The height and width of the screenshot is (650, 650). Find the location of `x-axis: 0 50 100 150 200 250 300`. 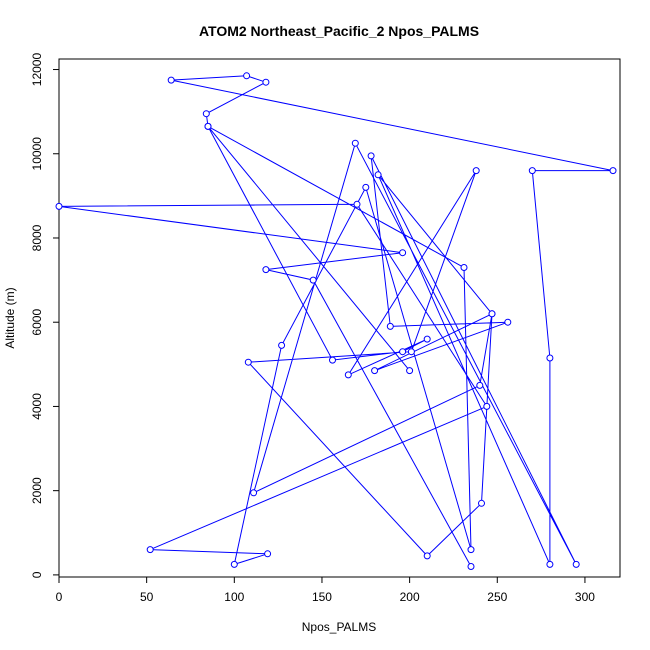

x-axis: 0 50 100 150 200 250 300 is located at coordinates (325, 590).